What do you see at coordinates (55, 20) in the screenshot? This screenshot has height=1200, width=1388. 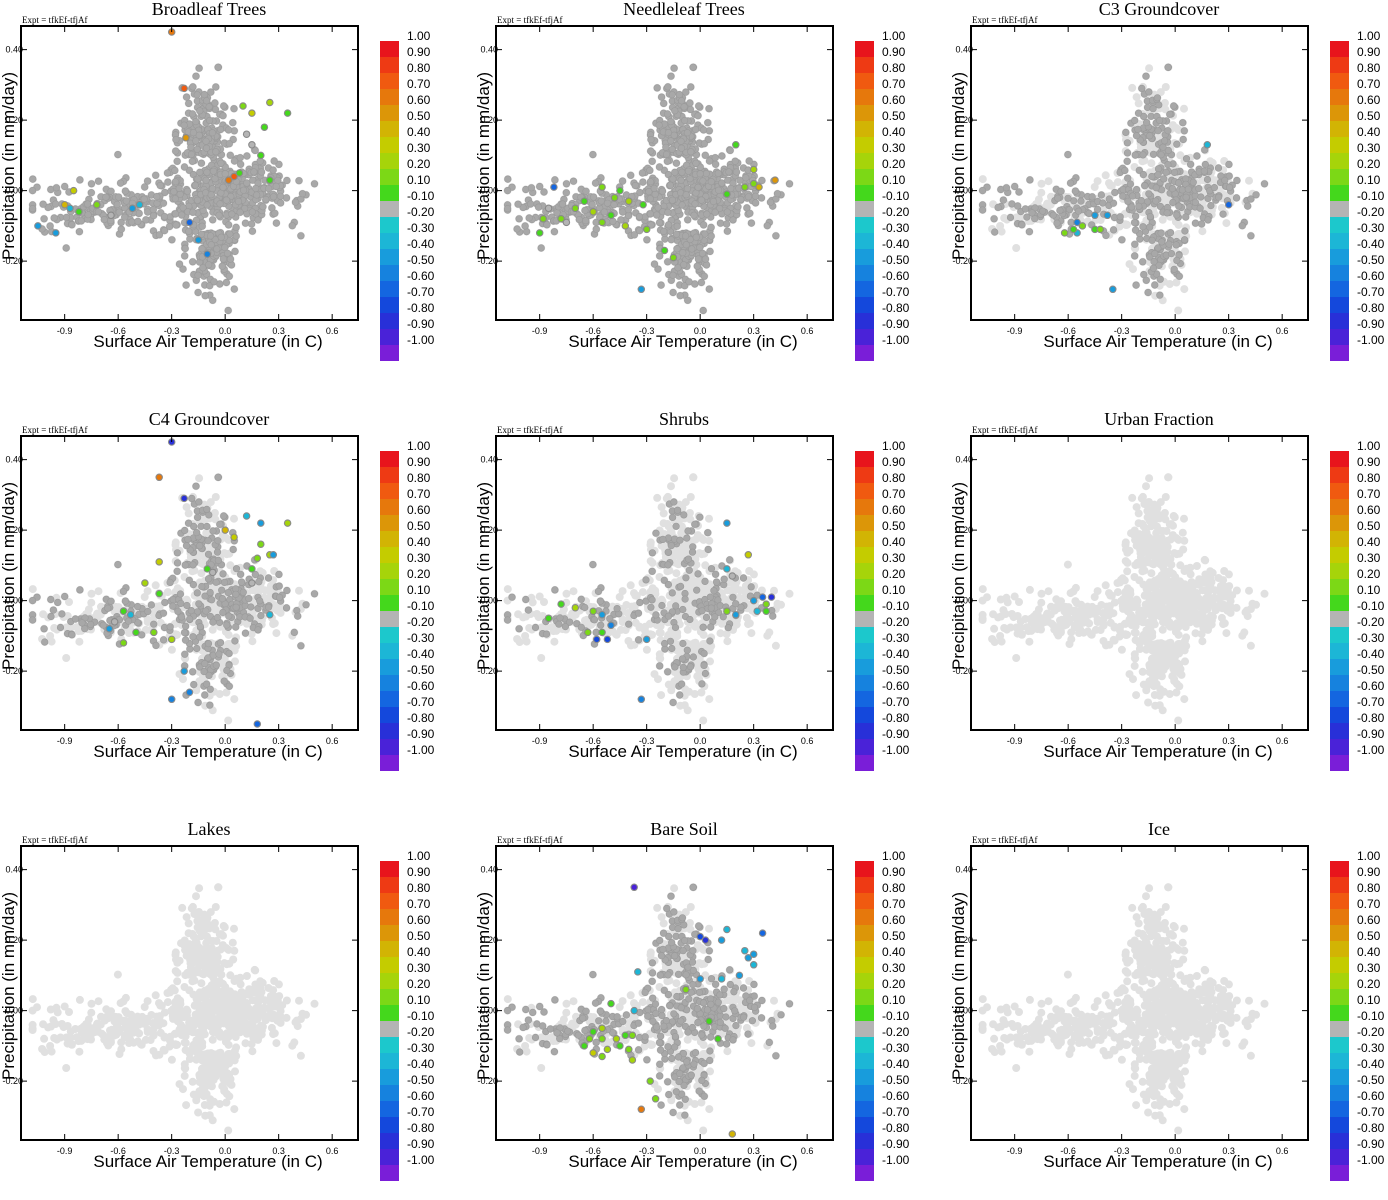 I see `expt-label: Expt = tfkEf-tfjAf` at bounding box center [55, 20].